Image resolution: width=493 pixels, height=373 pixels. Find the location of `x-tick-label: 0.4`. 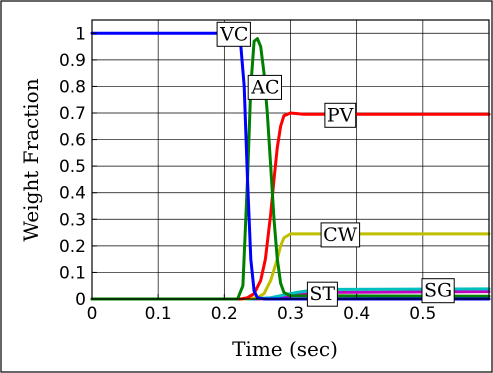

x-tick-label: 0.4 is located at coordinates (356, 314).